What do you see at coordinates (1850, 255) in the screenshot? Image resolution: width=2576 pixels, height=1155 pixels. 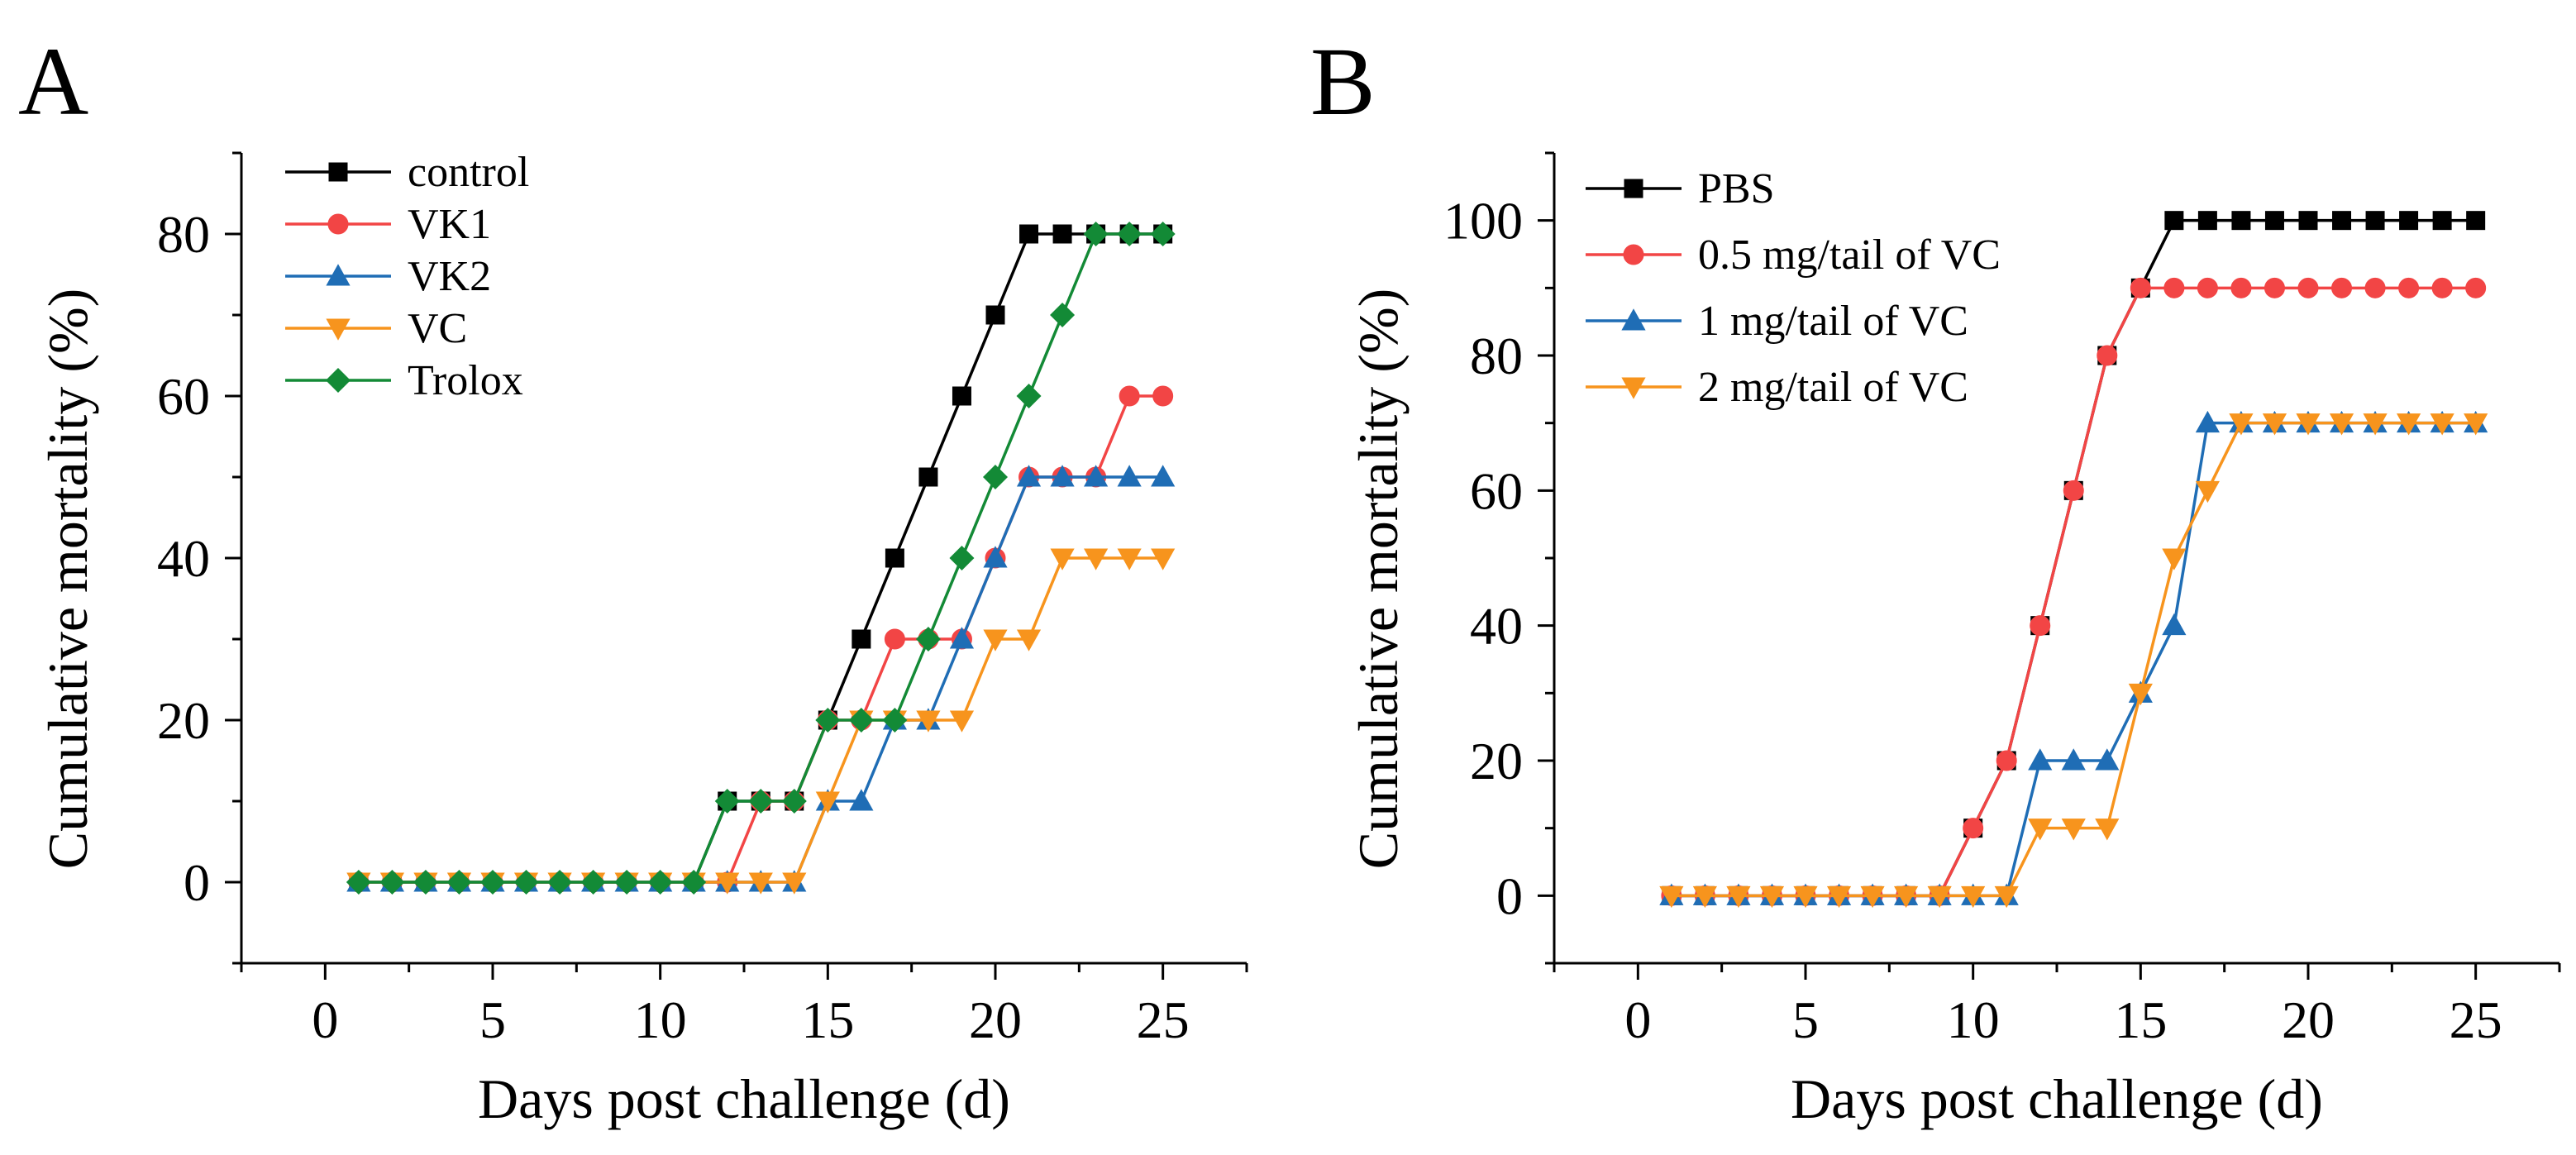 I see `legend-label: 0.5 mg/tail of VC` at bounding box center [1850, 255].